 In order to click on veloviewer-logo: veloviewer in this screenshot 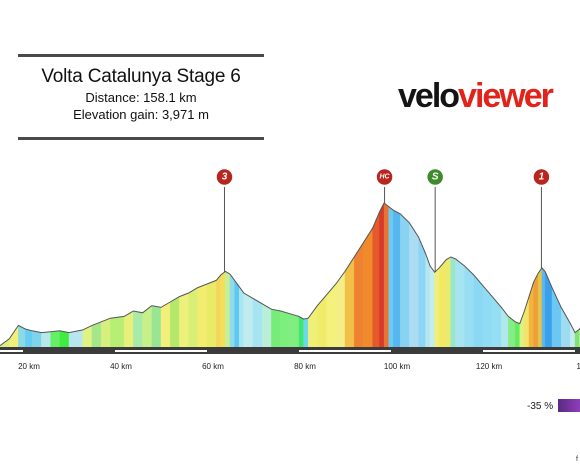, I will do `click(476, 96)`.